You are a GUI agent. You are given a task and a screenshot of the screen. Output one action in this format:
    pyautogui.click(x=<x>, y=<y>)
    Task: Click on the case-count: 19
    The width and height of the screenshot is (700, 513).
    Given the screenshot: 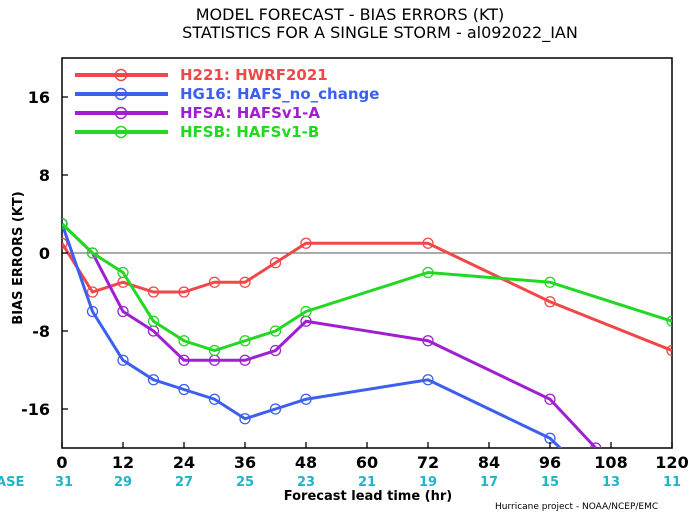 What is the action you would take?
    pyautogui.click(x=428, y=482)
    